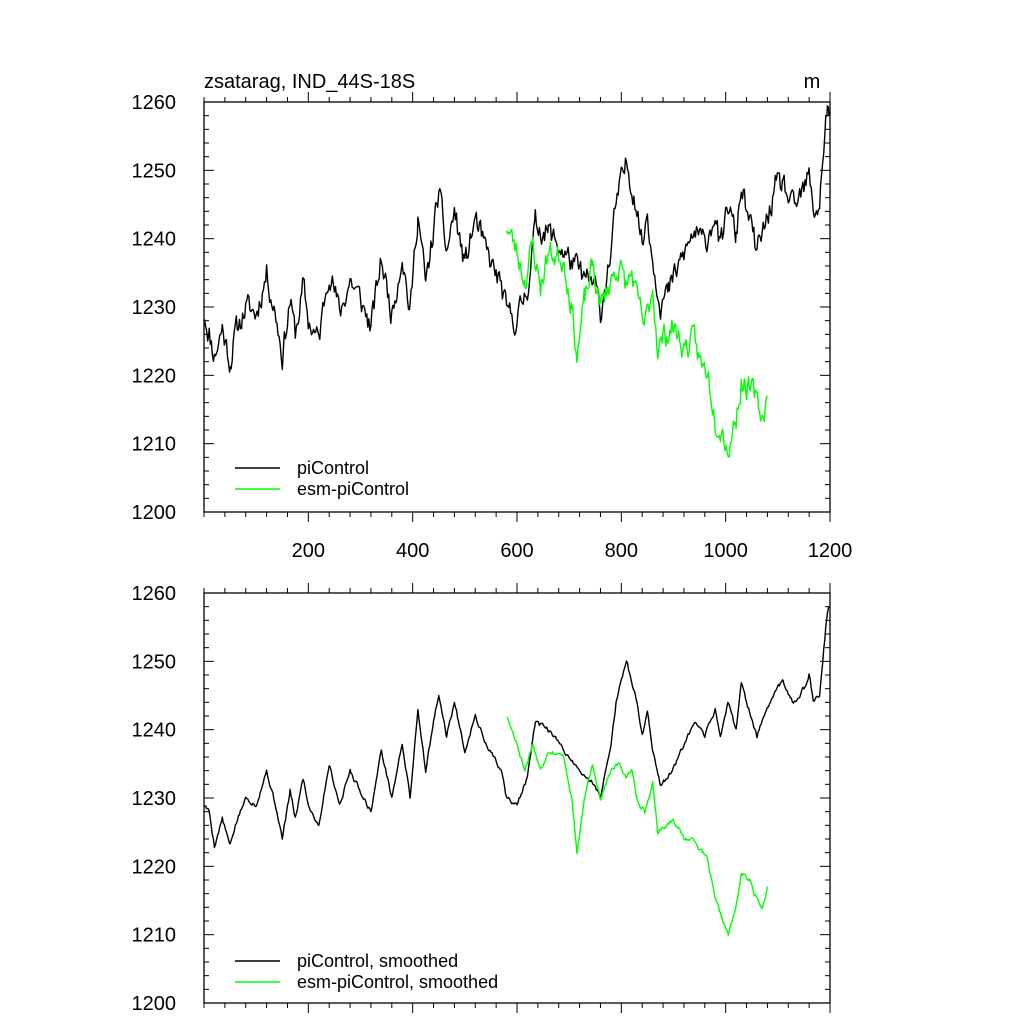 The height and width of the screenshot is (1024, 1024). I want to click on legend-label: esm-piControl, so click(353, 489).